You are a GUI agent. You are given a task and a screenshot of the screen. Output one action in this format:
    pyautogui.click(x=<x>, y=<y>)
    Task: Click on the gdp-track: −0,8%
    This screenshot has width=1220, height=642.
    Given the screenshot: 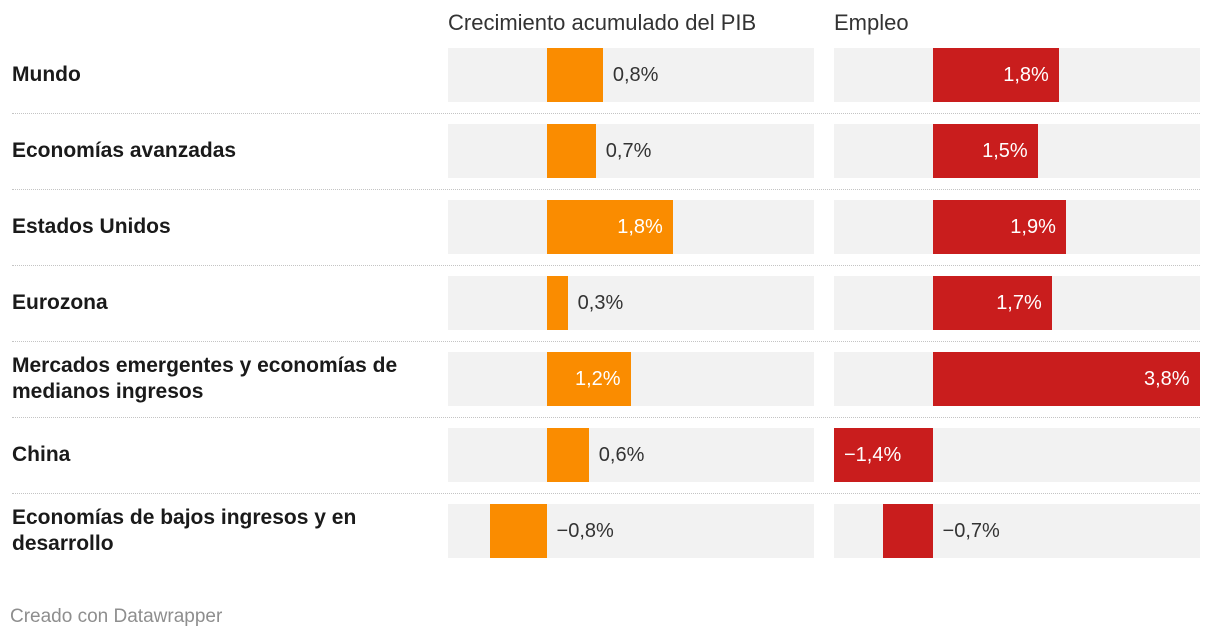 What is the action you would take?
    pyautogui.click(x=631, y=531)
    